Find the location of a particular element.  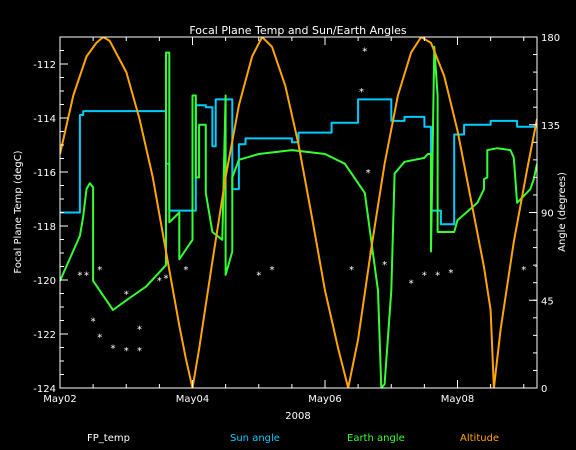

x-tick-label: May08 is located at coordinates (457, 399).